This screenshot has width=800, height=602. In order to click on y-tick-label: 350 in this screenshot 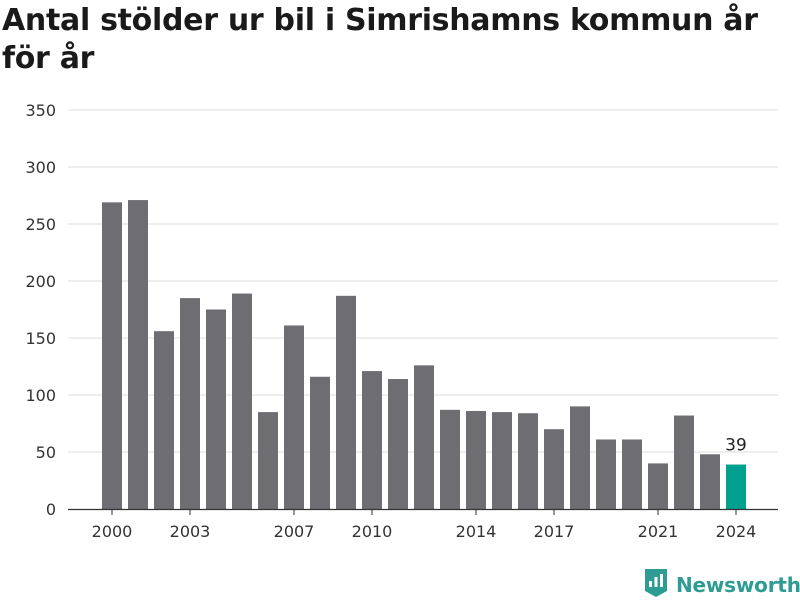, I will do `click(40, 110)`.